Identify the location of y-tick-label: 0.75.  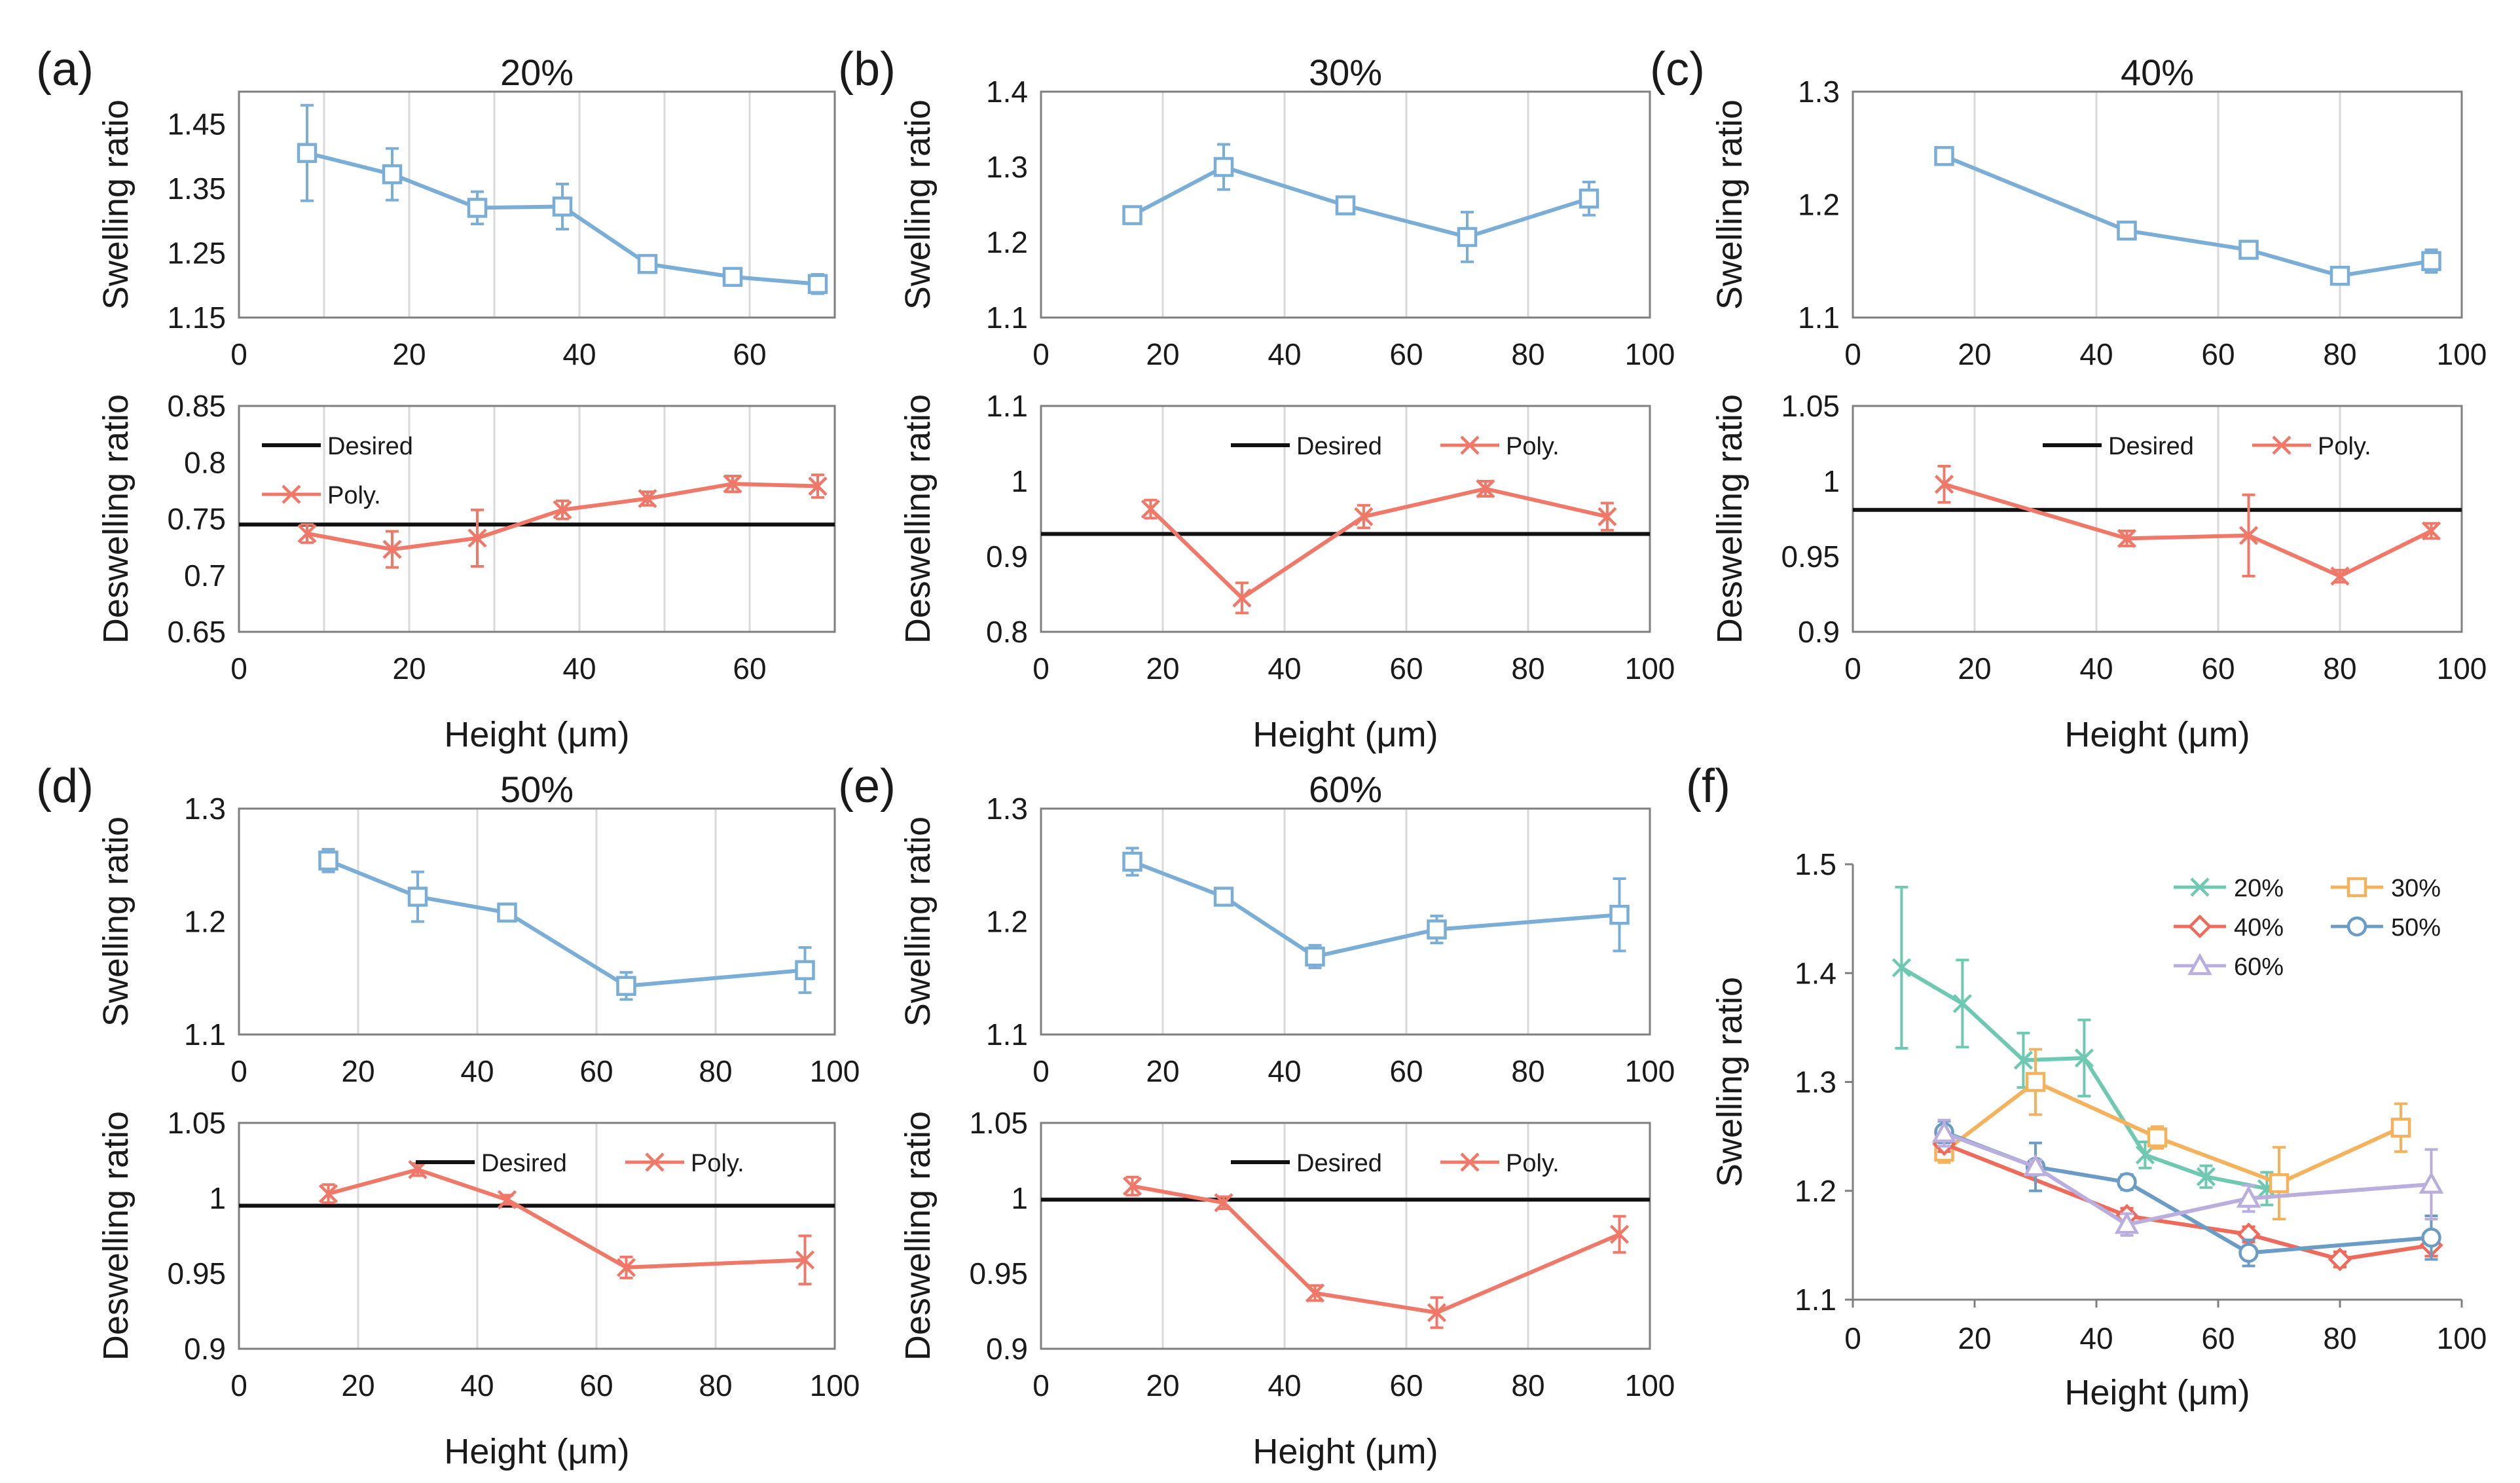
(196, 519).